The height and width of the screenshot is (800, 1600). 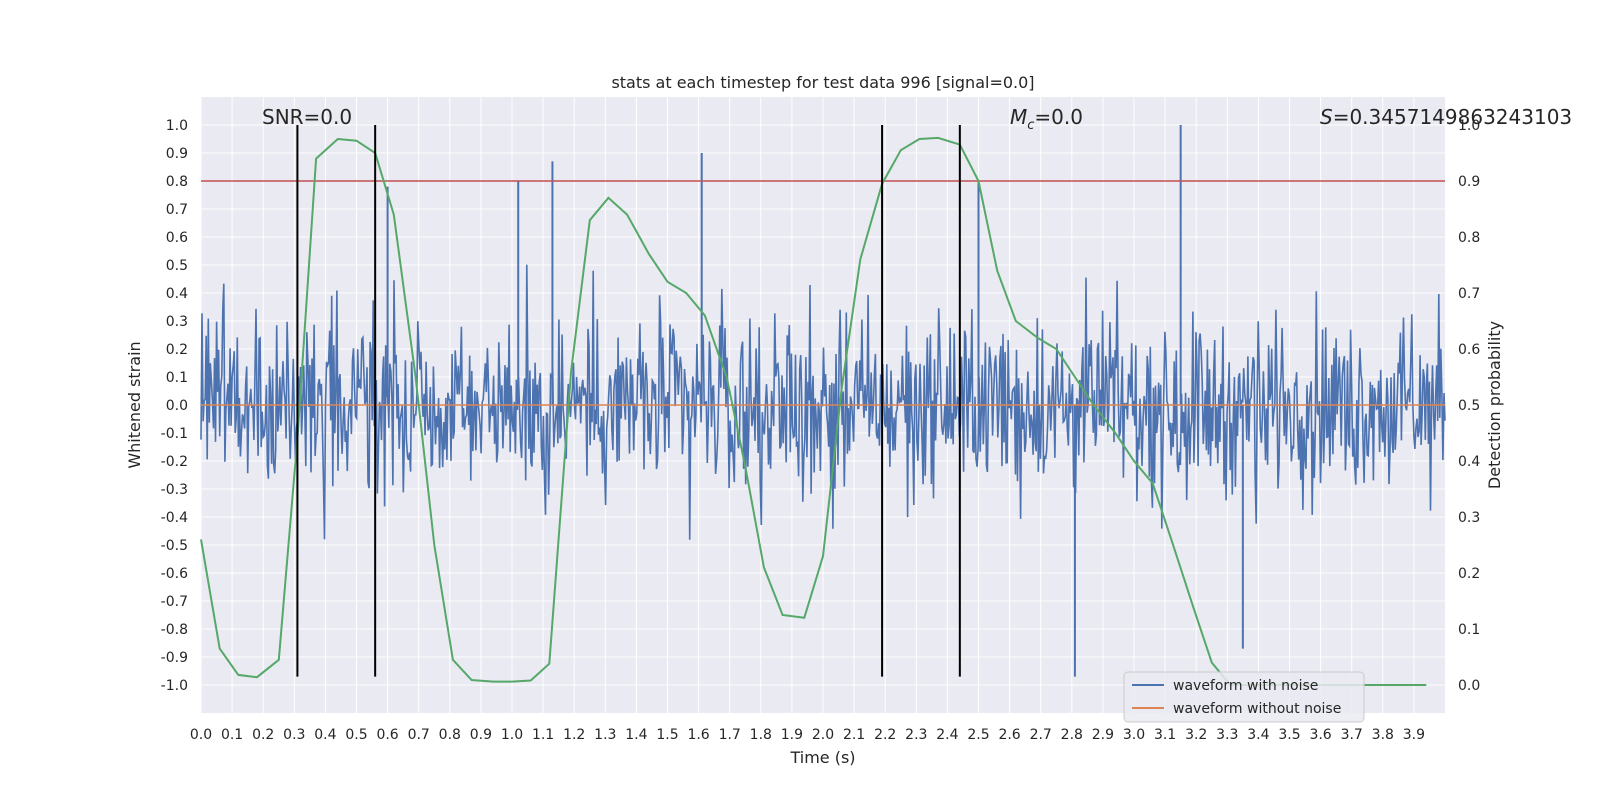 I want to click on legend-box, so click(x=1244, y=697).